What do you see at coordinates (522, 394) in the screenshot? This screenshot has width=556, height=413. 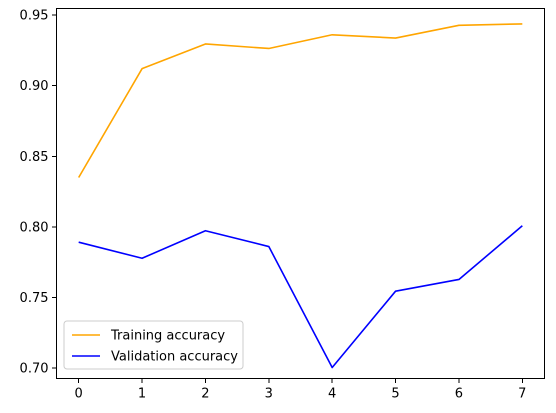 I see `x-tick-label: 7` at bounding box center [522, 394].